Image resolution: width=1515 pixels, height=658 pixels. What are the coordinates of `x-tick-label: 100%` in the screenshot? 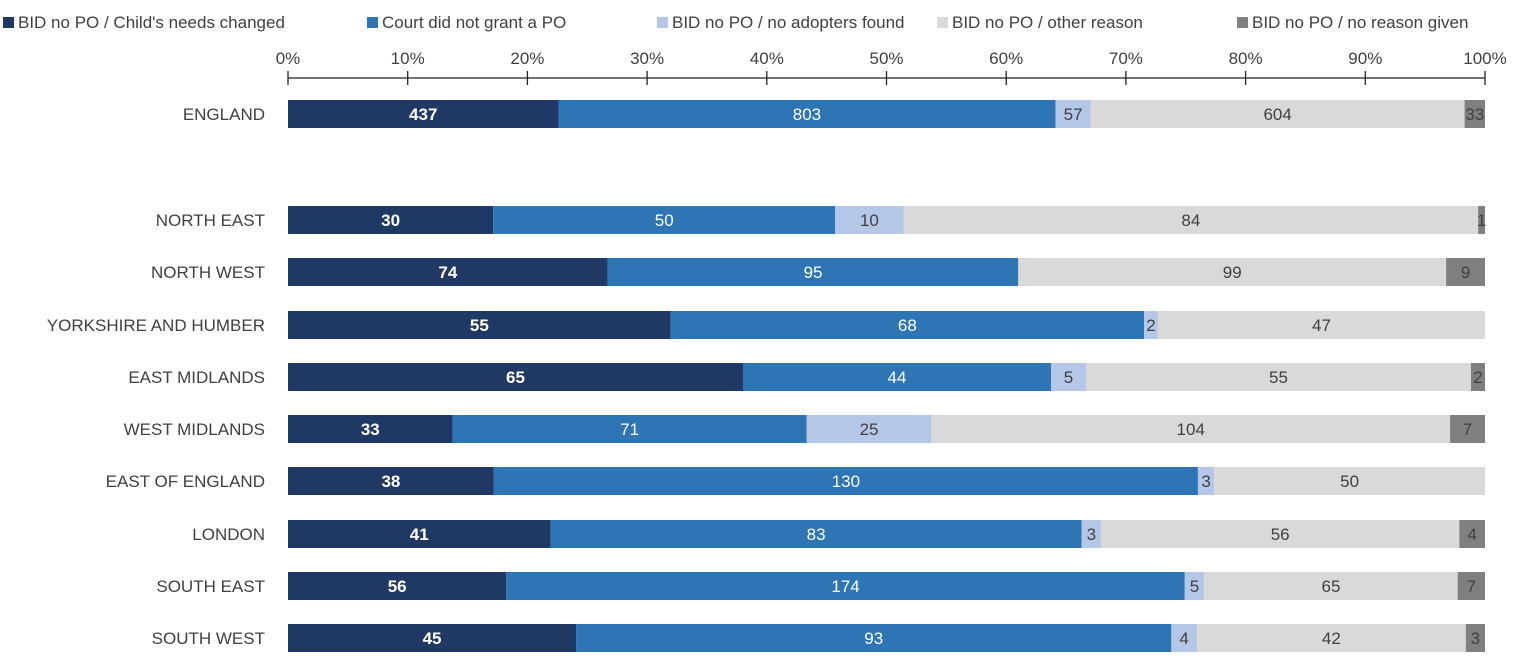 It's located at (1484, 58).